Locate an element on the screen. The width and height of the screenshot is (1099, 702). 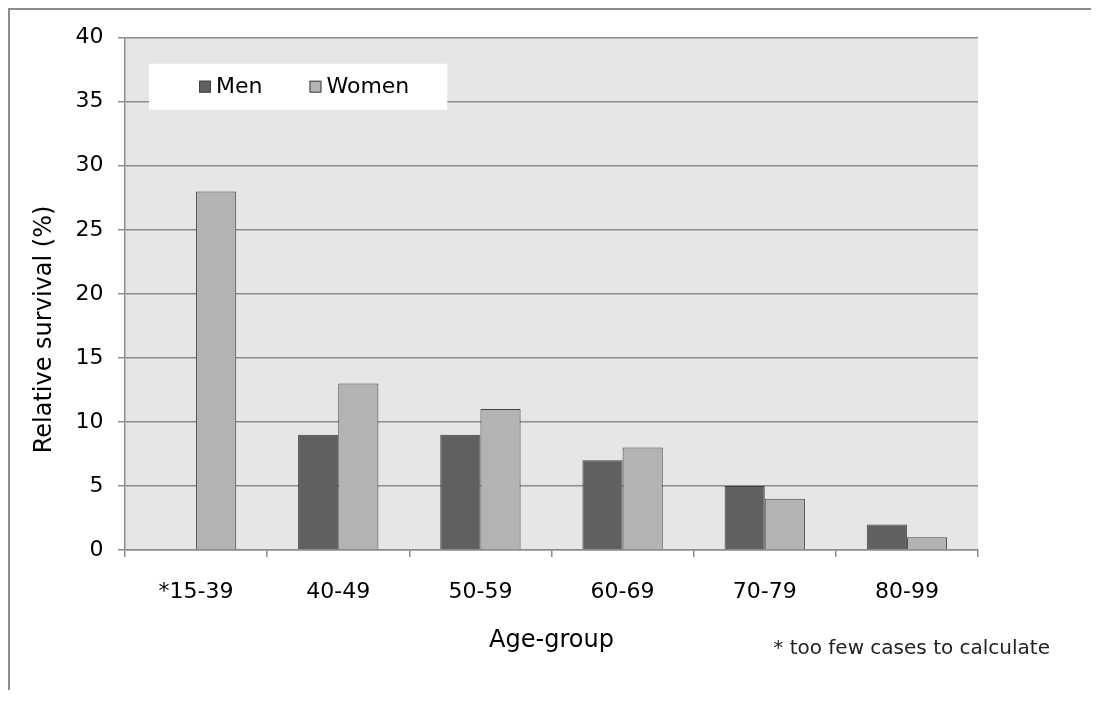
x-tick-label: 40-49 is located at coordinates (338, 590).